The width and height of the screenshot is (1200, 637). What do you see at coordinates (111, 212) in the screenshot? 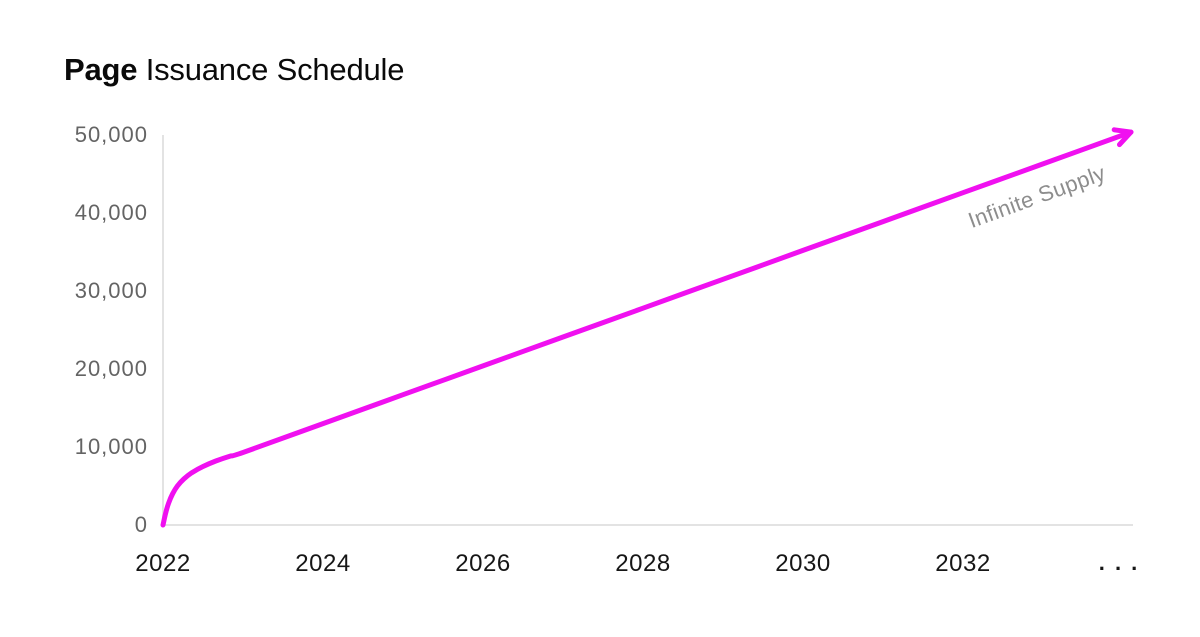
I see `y-tick-label: 40,000` at bounding box center [111, 212].